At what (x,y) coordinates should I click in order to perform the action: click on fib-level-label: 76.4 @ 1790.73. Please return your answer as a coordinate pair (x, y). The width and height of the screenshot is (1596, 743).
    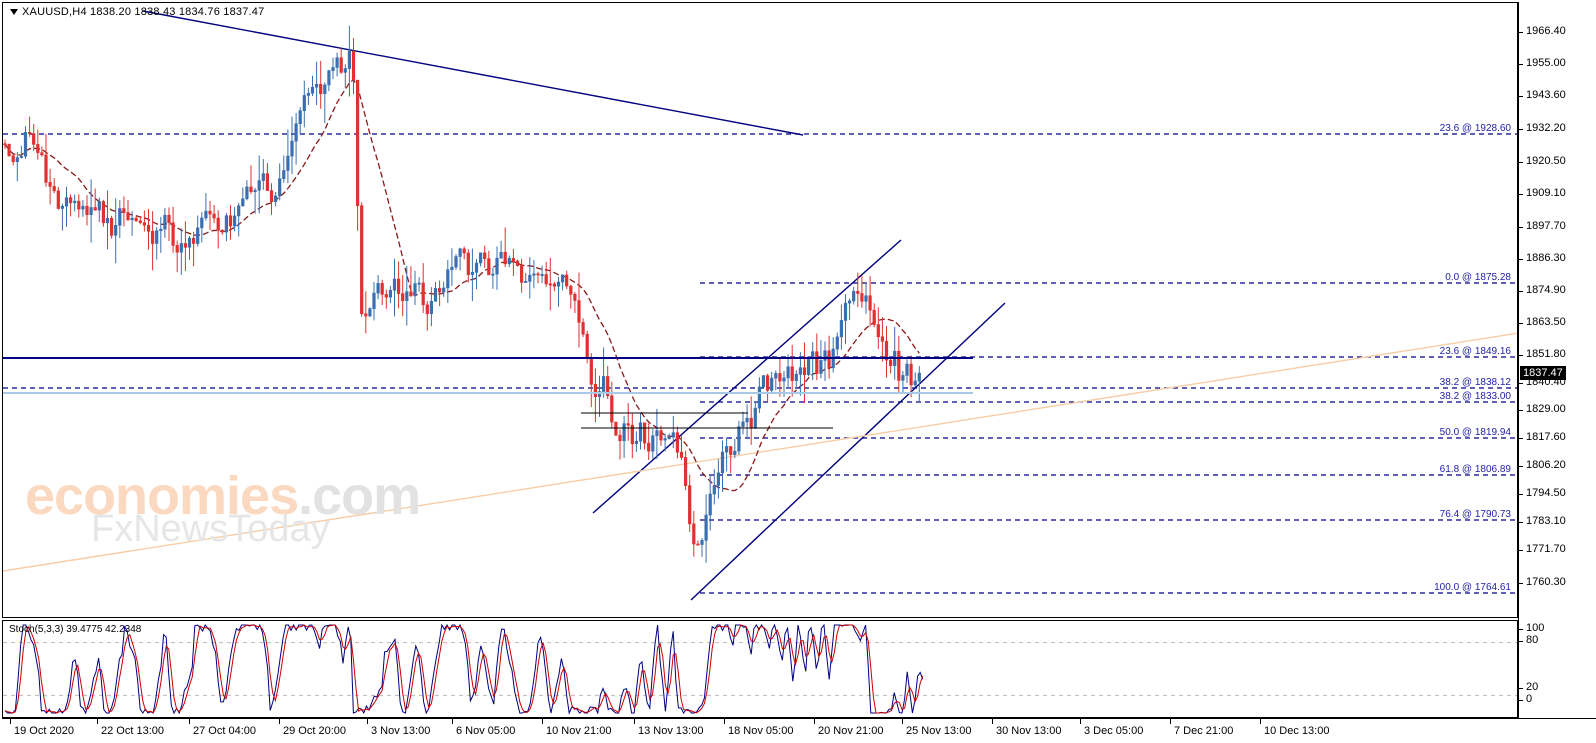
    Looking at the image, I should click on (1476, 514).